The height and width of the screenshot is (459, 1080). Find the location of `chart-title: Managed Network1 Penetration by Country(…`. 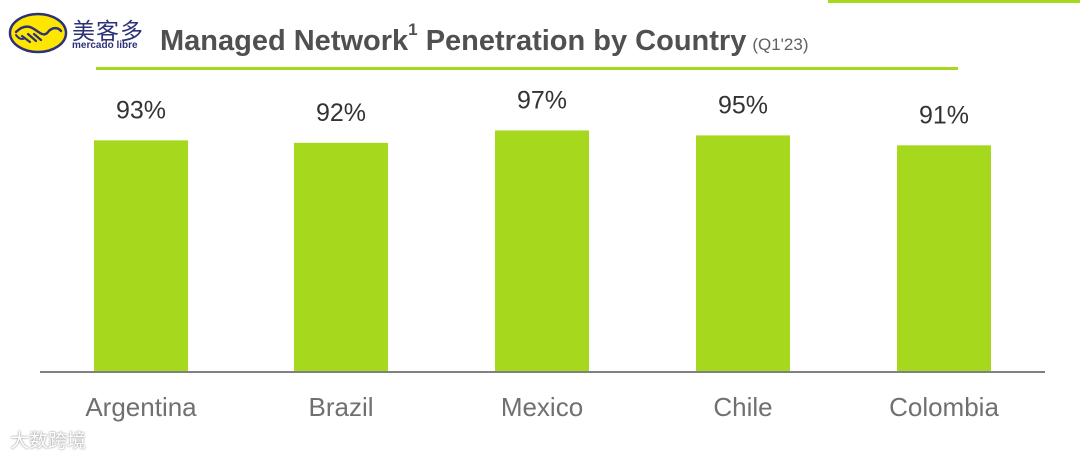

chart-title: Managed Network1 Penetration by Country(… is located at coordinates (484, 39).